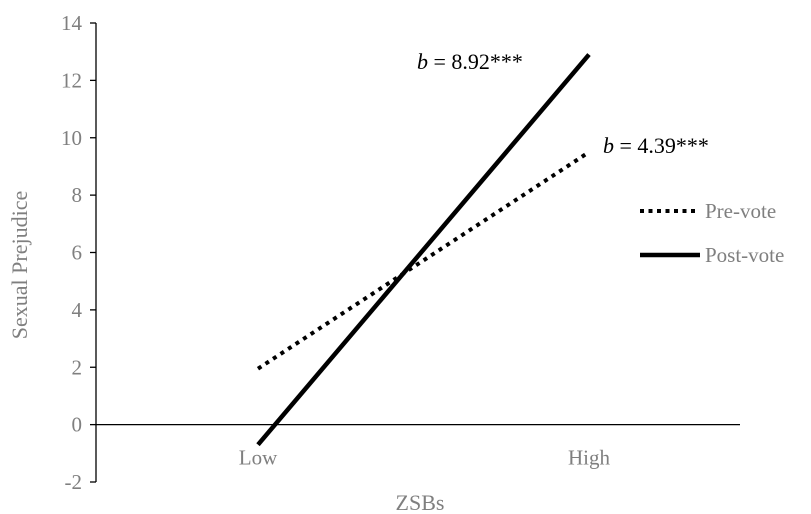 The height and width of the screenshot is (514, 811). Describe the element at coordinates (19, 265) in the screenshot. I see `y-axis-title: Sexual Prejudice` at that location.